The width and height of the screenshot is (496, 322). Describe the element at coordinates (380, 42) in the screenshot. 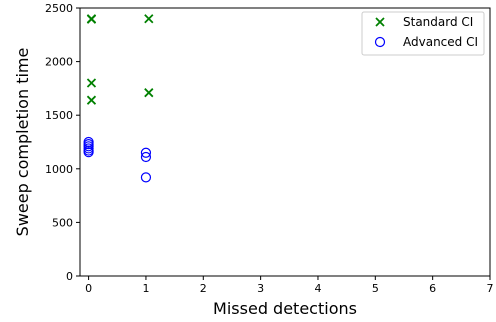

I see `legend-marker-advanced-ci` at that location.